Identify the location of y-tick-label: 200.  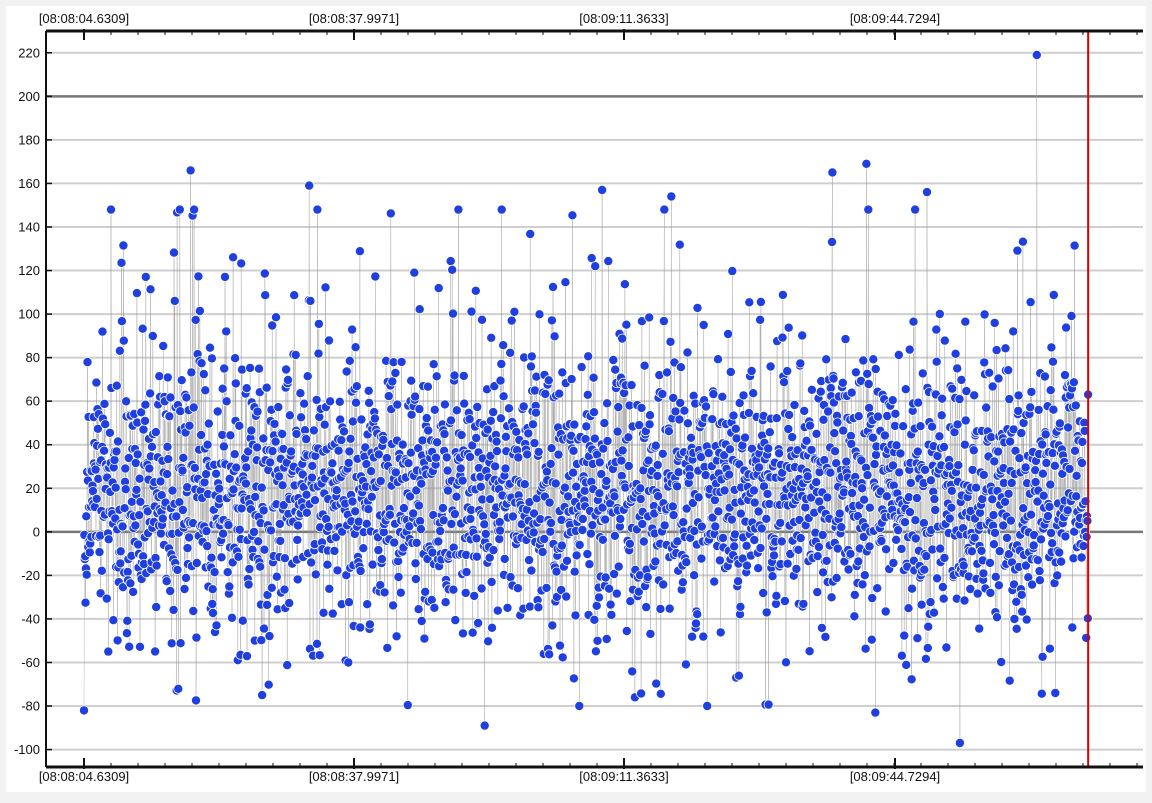
(29, 96).